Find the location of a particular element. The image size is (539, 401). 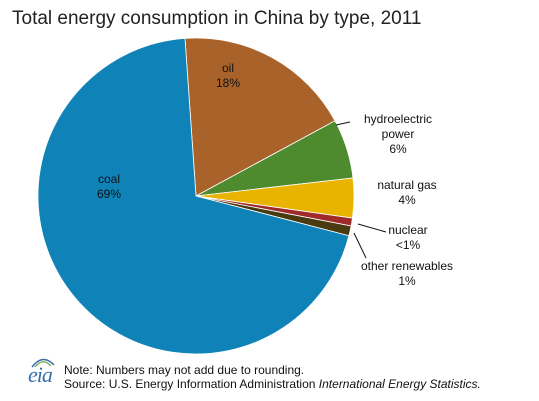

leader-line-nuclear is located at coordinates (372, 228).